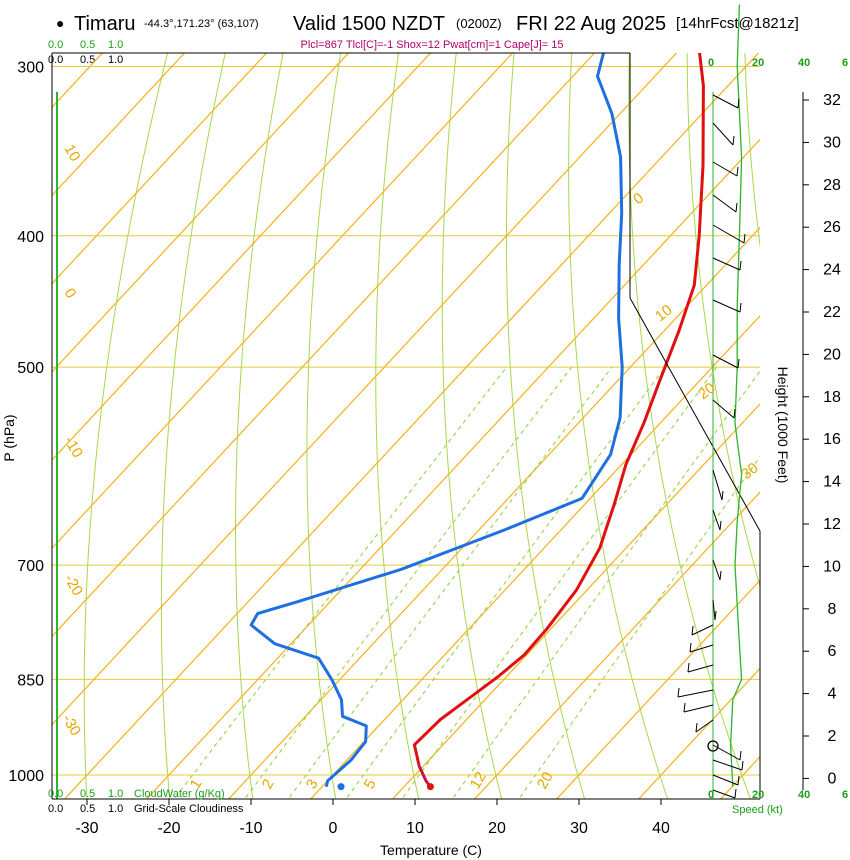 The height and width of the screenshot is (860, 850). What do you see at coordinates (832, 651) in the screenshot?
I see `height-tick-label: 6` at bounding box center [832, 651].